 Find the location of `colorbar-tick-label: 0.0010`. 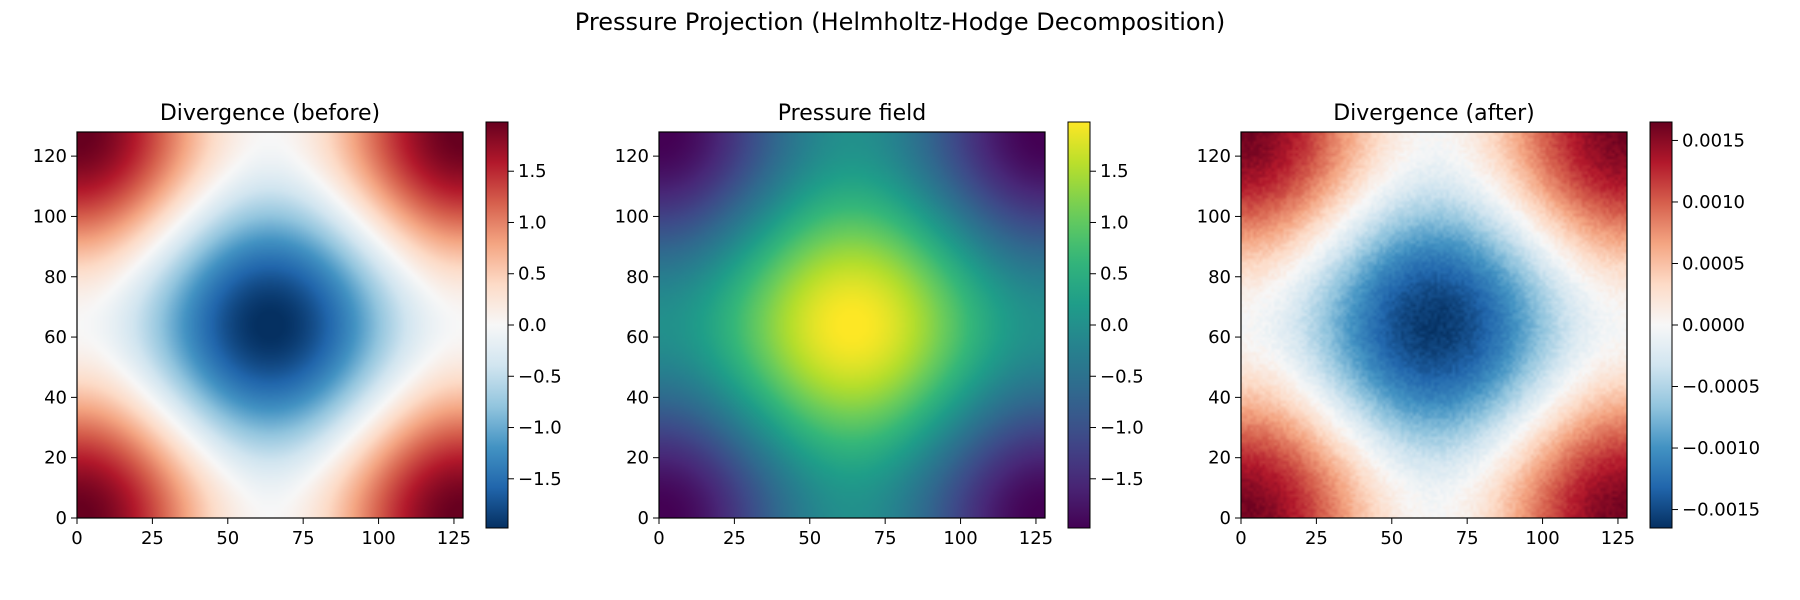

colorbar-tick-label: 0.0010 is located at coordinates (1713, 202).